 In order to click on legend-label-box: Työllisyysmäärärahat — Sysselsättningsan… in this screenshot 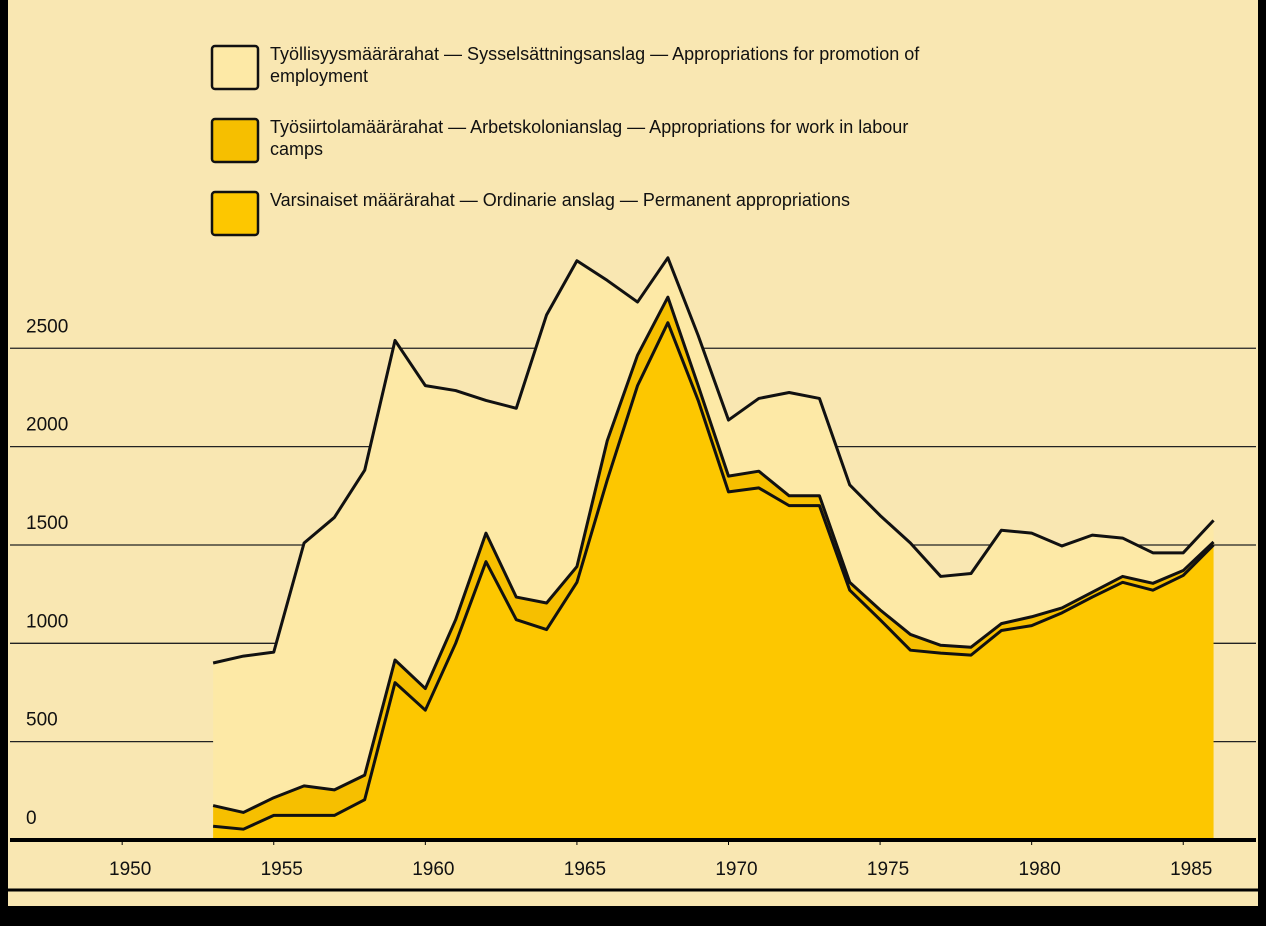, I will do `click(595, 65)`.